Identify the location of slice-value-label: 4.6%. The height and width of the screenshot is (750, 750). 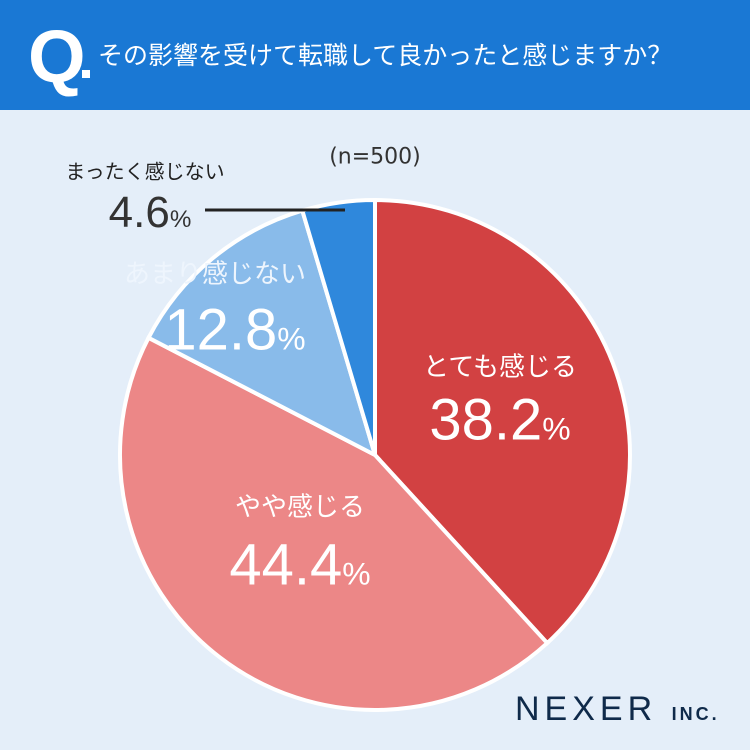
(150, 212).